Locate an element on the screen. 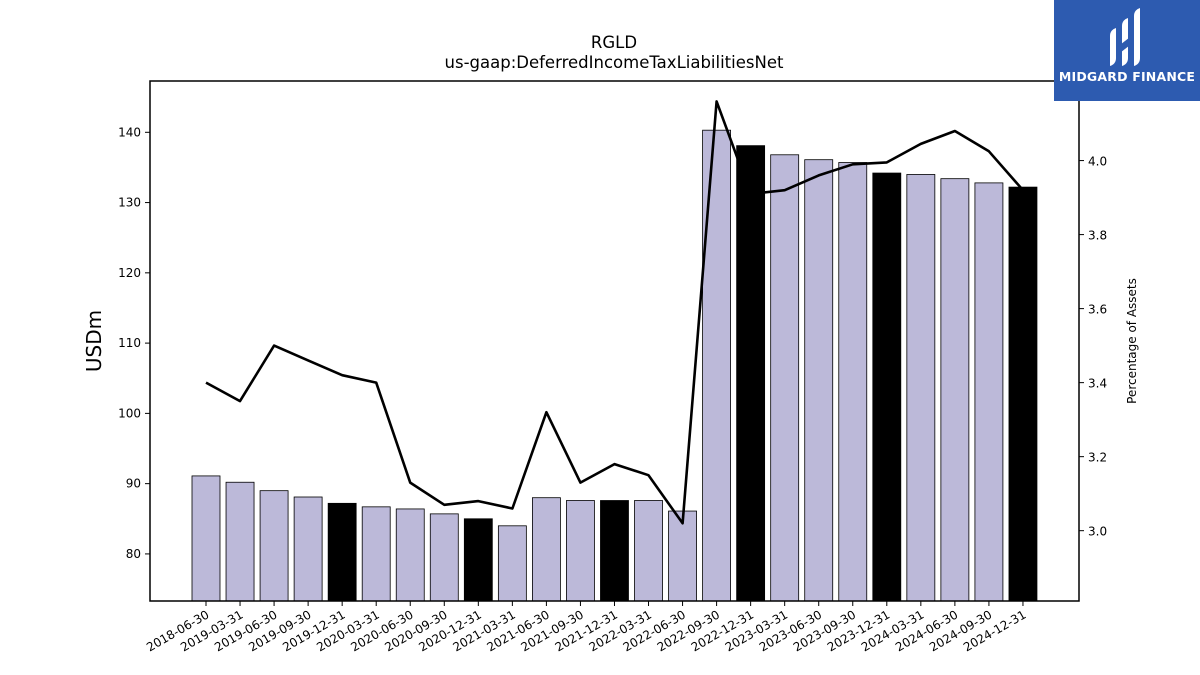  y-tick-label: 120 is located at coordinates (129, 273).